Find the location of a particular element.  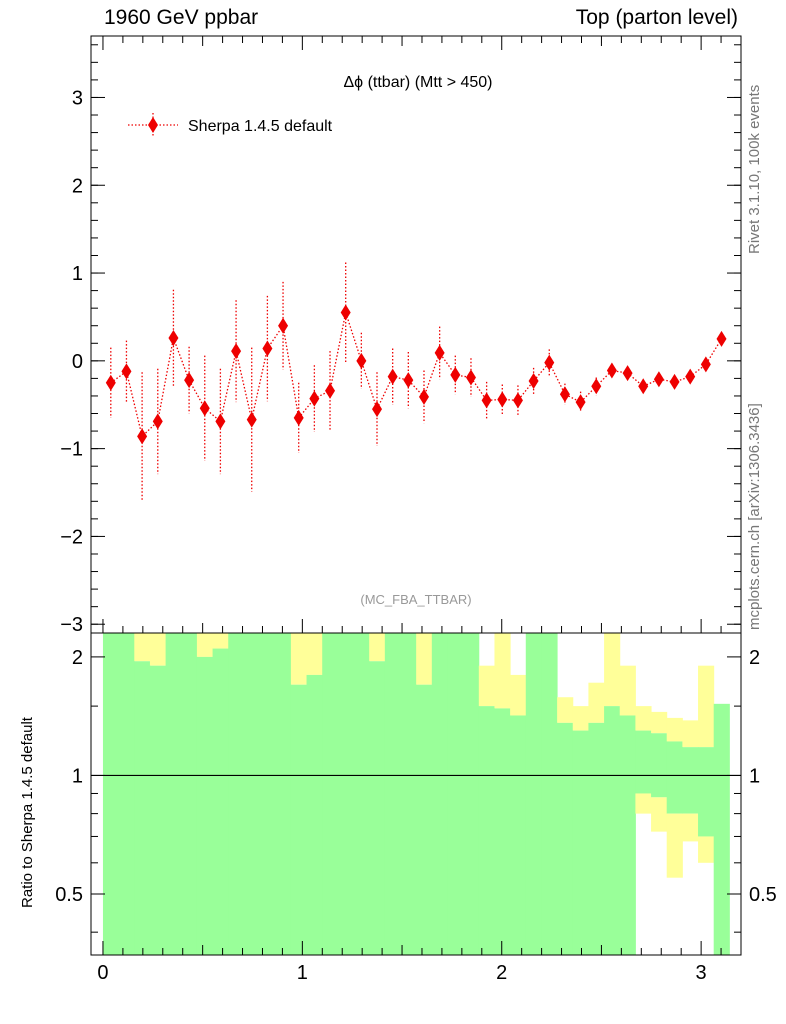

x-tick-label: 2 is located at coordinates (501, 973).